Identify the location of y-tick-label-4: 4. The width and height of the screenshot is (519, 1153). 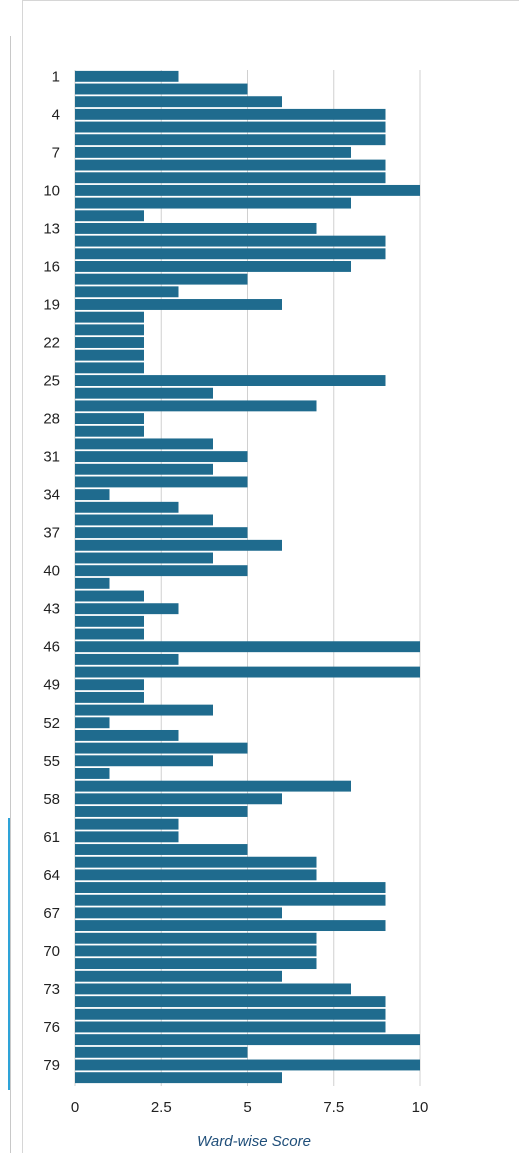
(56, 114).